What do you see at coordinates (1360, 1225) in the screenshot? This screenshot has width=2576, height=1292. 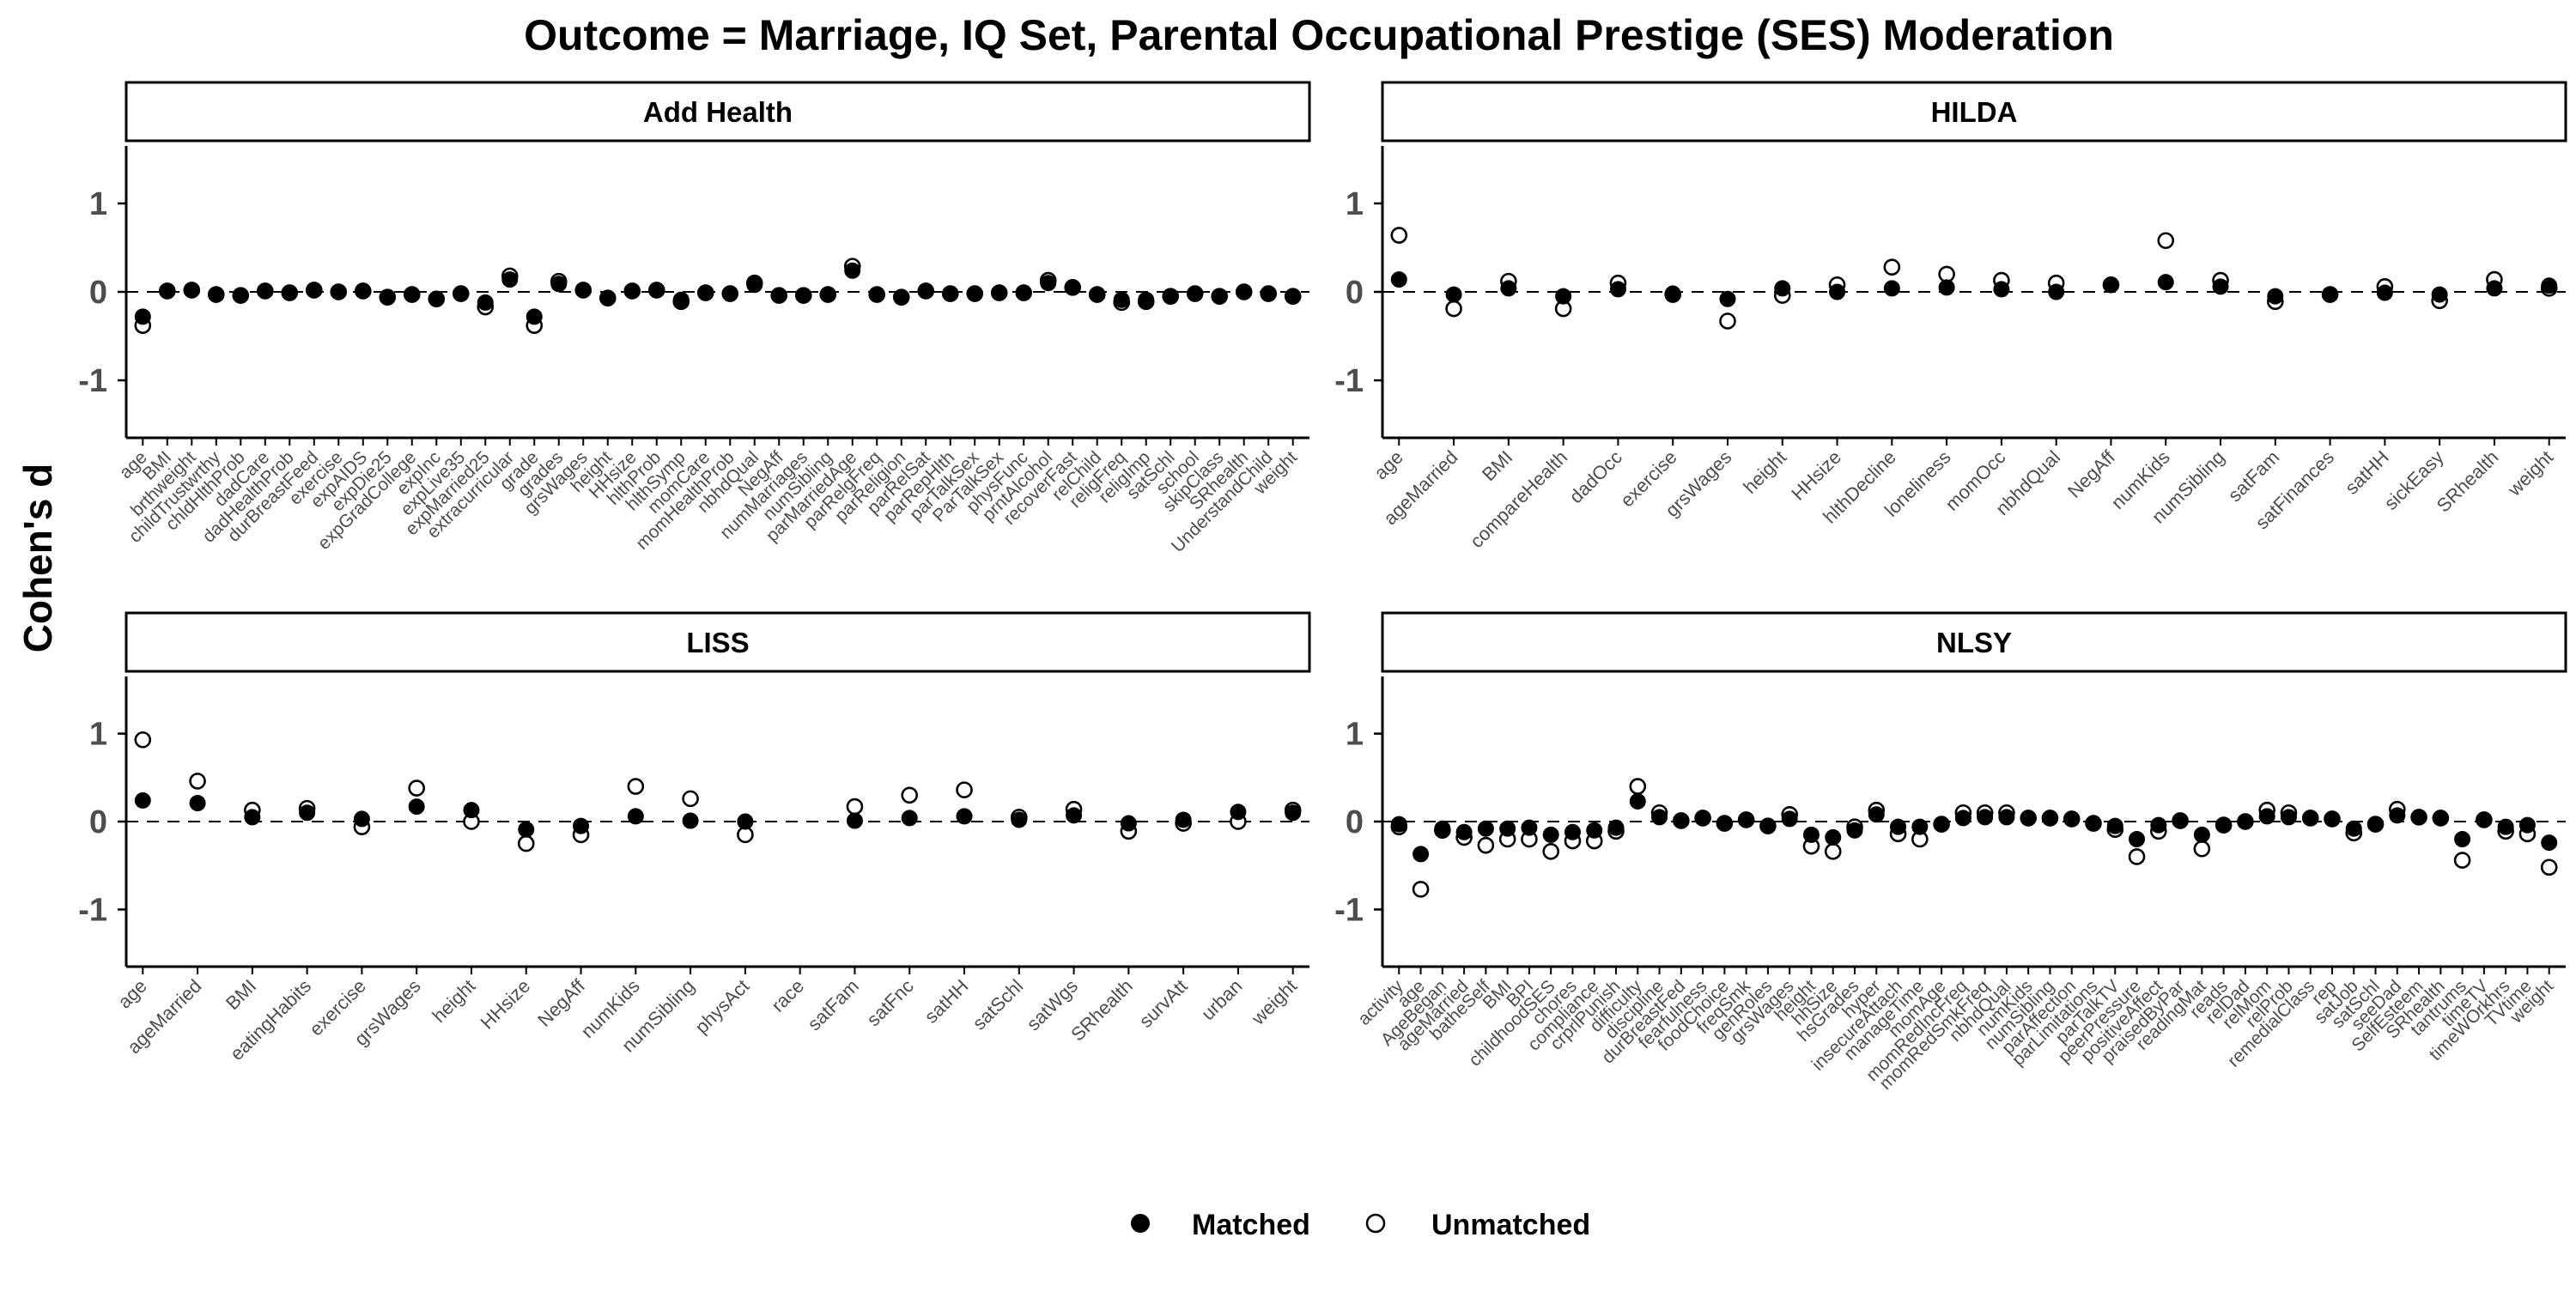 I see `legend: Matched Unmatched` at bounding box center [1360, 1225].